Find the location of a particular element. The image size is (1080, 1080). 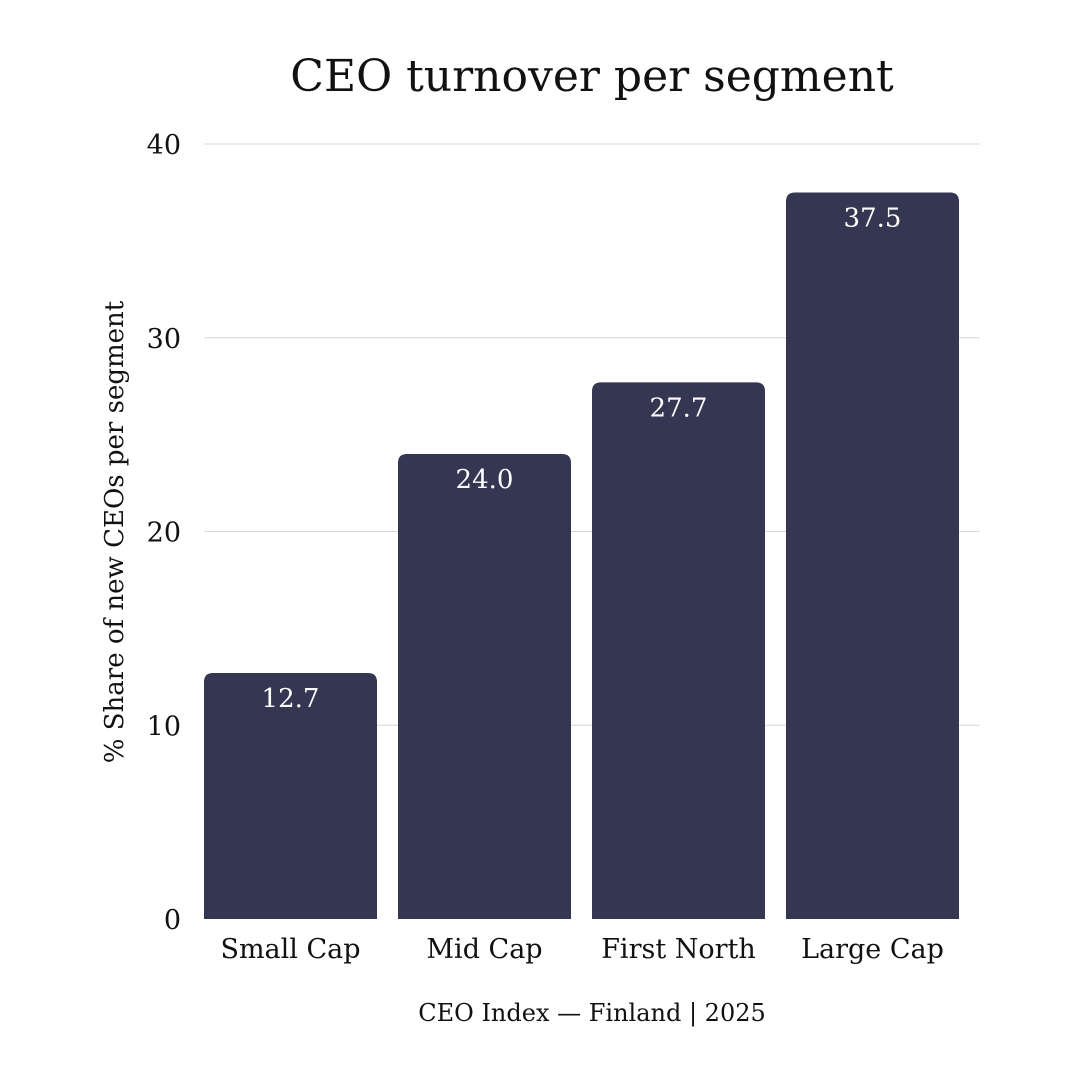

y-axis-ticks: 0 10 20 30 40 is located at coordinates (164, 533).